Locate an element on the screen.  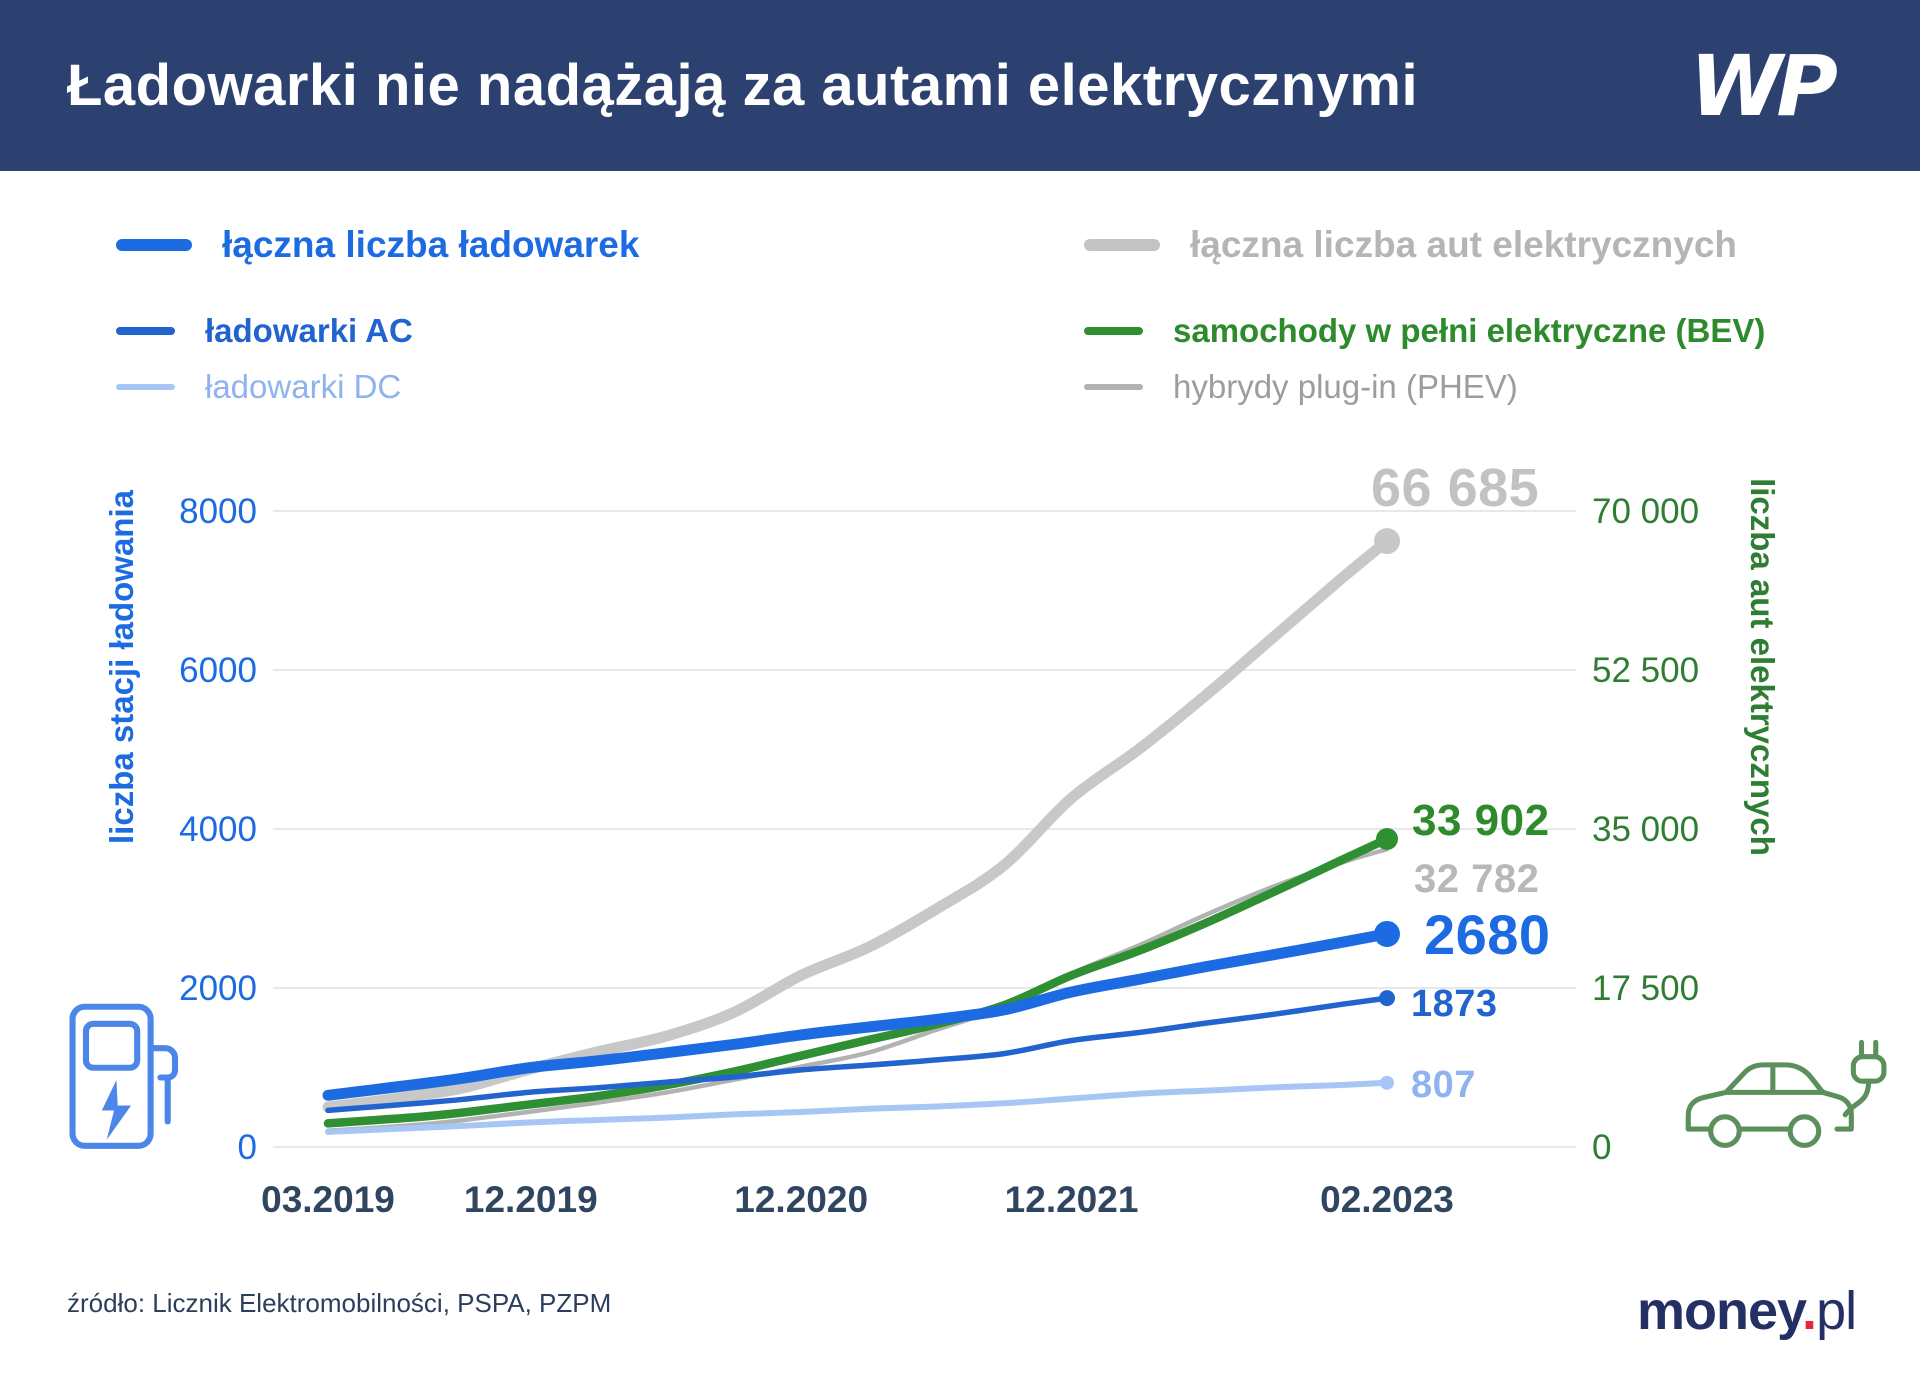
legend-label-bev: samochody w pełni elektryczne (BEV) is located at coordinates (1469, 330).